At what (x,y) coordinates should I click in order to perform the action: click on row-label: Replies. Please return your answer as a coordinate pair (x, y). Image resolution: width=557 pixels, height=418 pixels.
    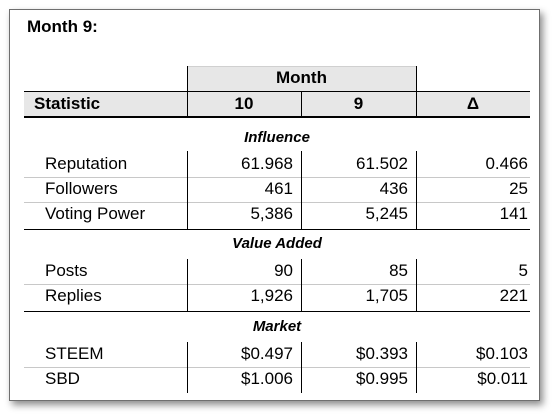
    Looking at the image, I should click on (73, 295).